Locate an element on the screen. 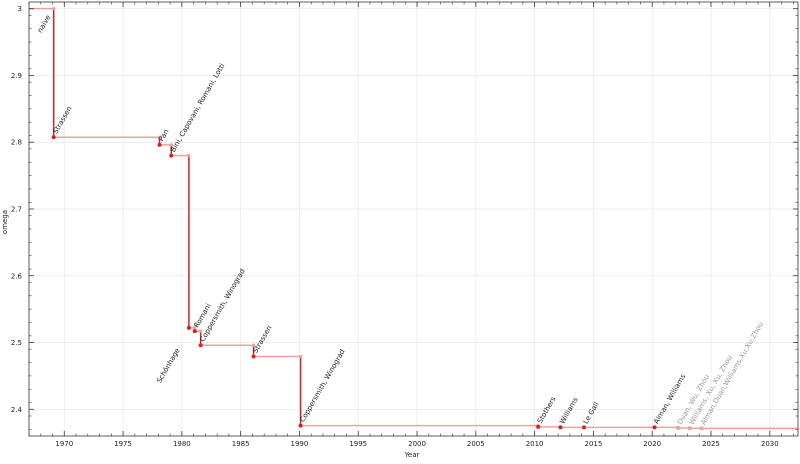 The image size is (800, 464). x-tick-label: 1980 is located at coordinates (182, 444).